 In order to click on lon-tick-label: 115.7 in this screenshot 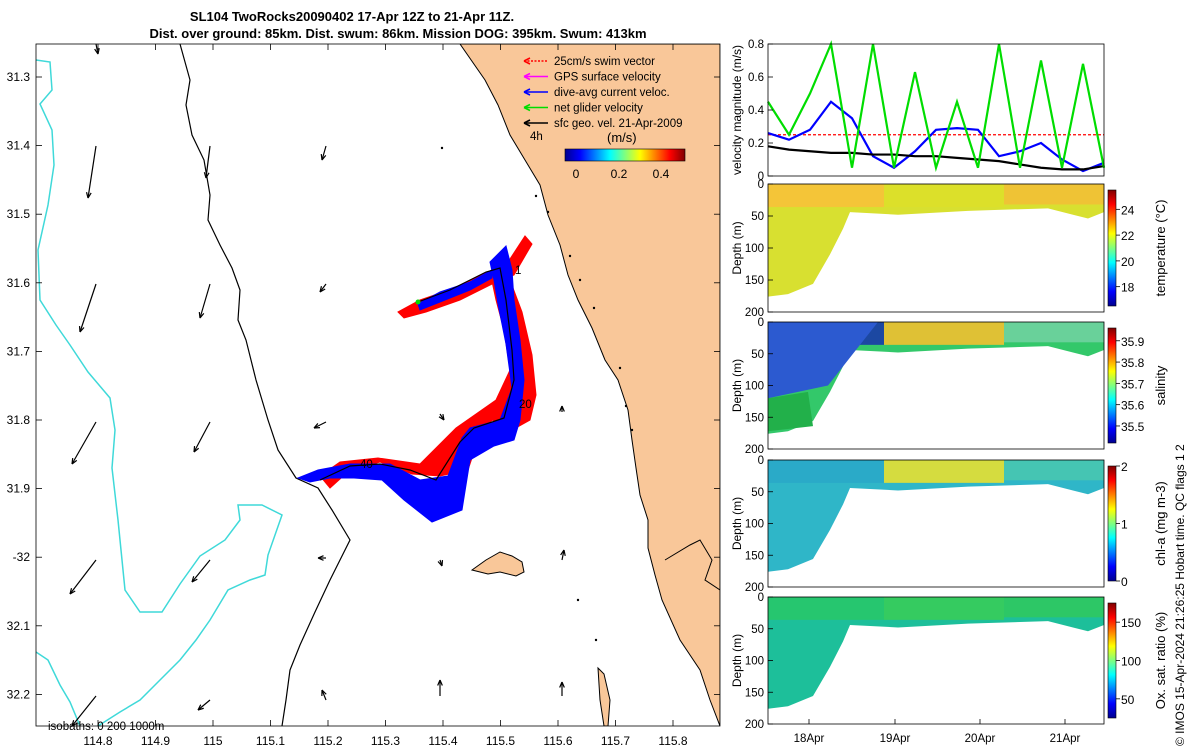, I will do `click(615, 741)`.